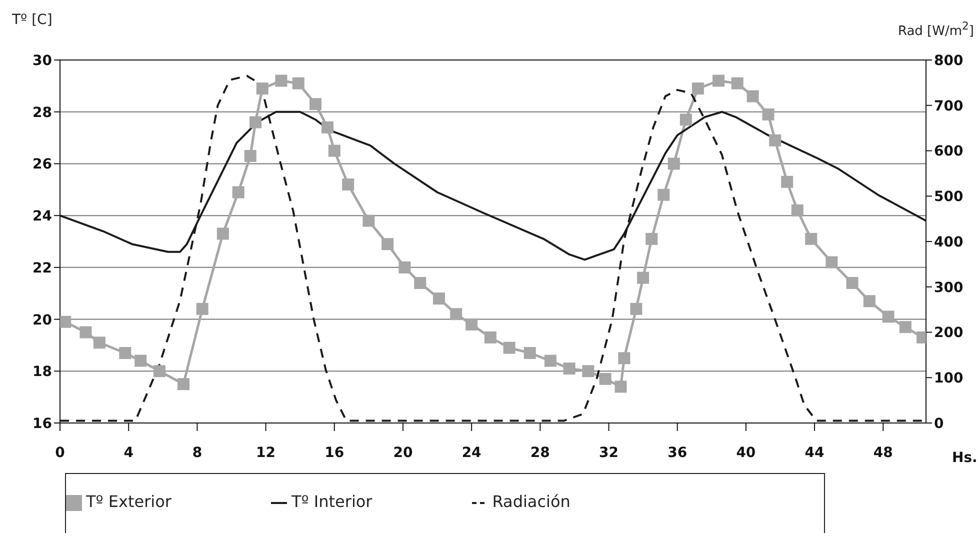  What do you see at coordinates (746, 452) in the screenshot?
I see `x-tick-label: 40` at bounding box center [746, 452].